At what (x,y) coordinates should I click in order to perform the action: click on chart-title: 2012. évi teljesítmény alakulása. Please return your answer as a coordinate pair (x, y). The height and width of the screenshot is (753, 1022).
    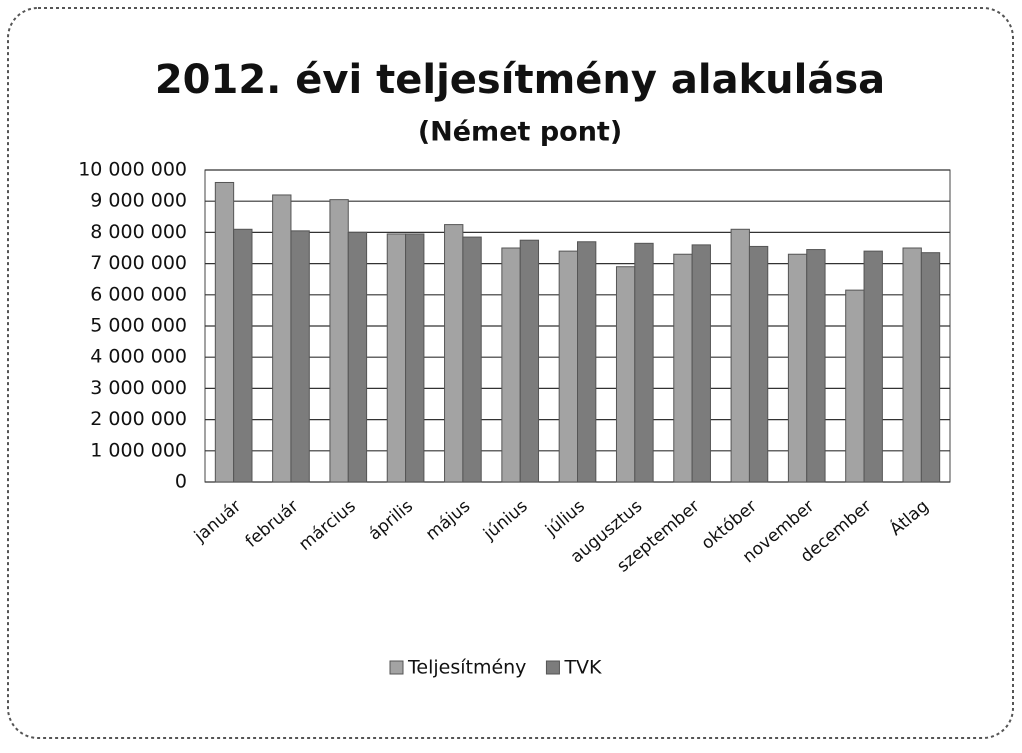
    Looking at the image, I should click on (520, 80).